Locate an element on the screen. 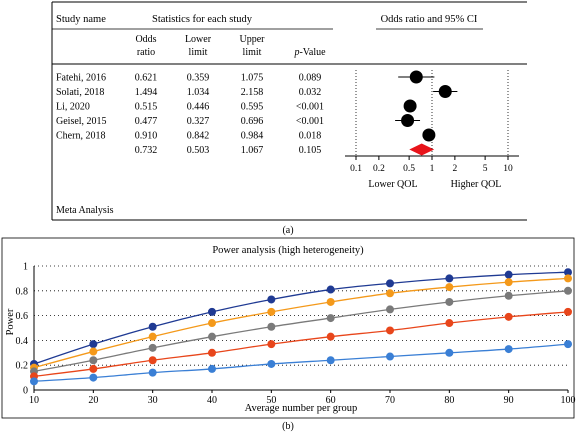  forest-x-tick-label: 1 is located at coordinates (432, 169).